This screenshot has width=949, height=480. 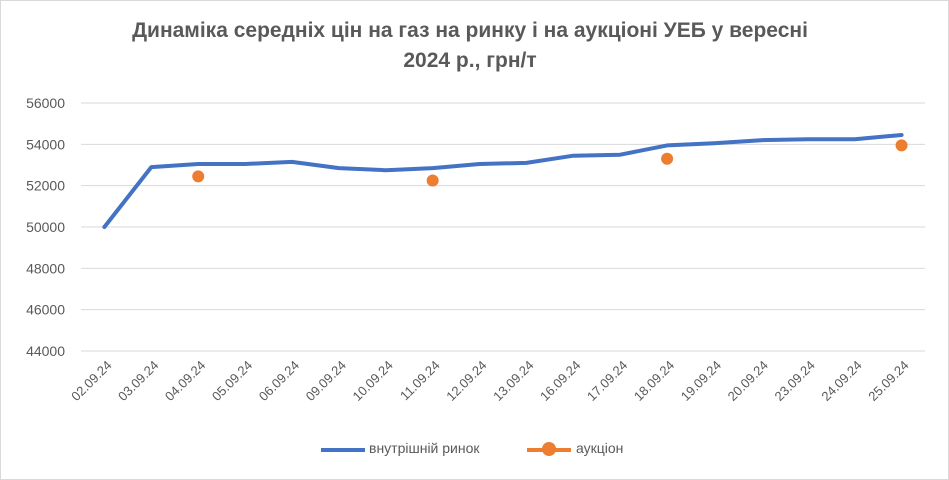 What do you see at coordinates (470, 60) in the screenshot?
I see `chart-title-line-2: 2024 р., грн/т` at bounding box center [470, 60].